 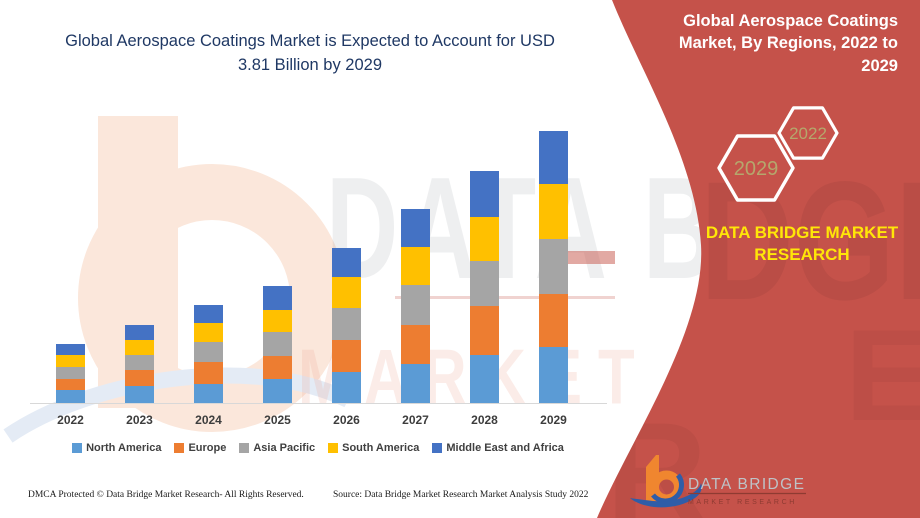 I want to click on bar-2024, so click(x=208, y=353).